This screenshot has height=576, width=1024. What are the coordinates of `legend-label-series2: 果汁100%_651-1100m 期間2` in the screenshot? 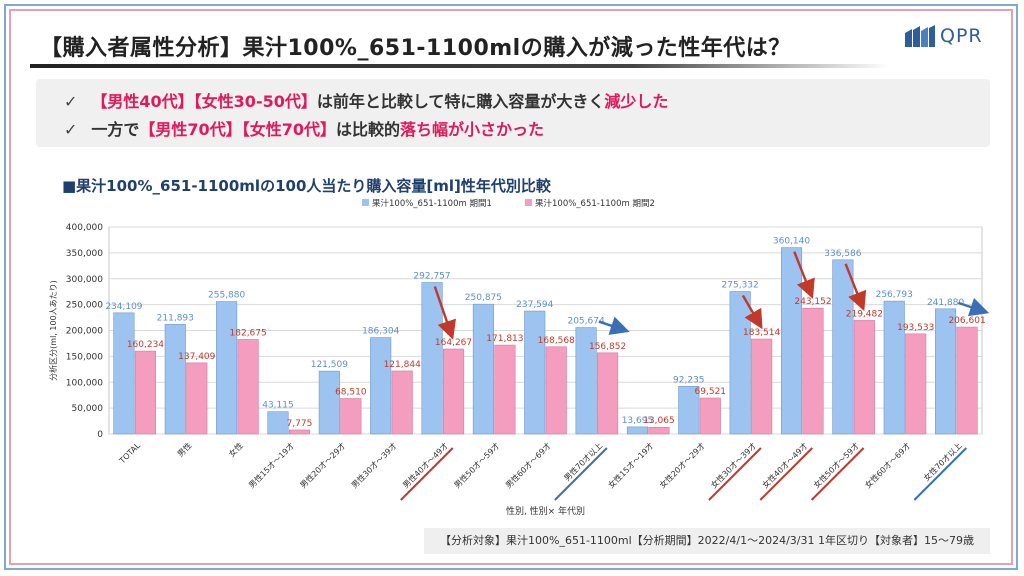 It's located at (595, 203).